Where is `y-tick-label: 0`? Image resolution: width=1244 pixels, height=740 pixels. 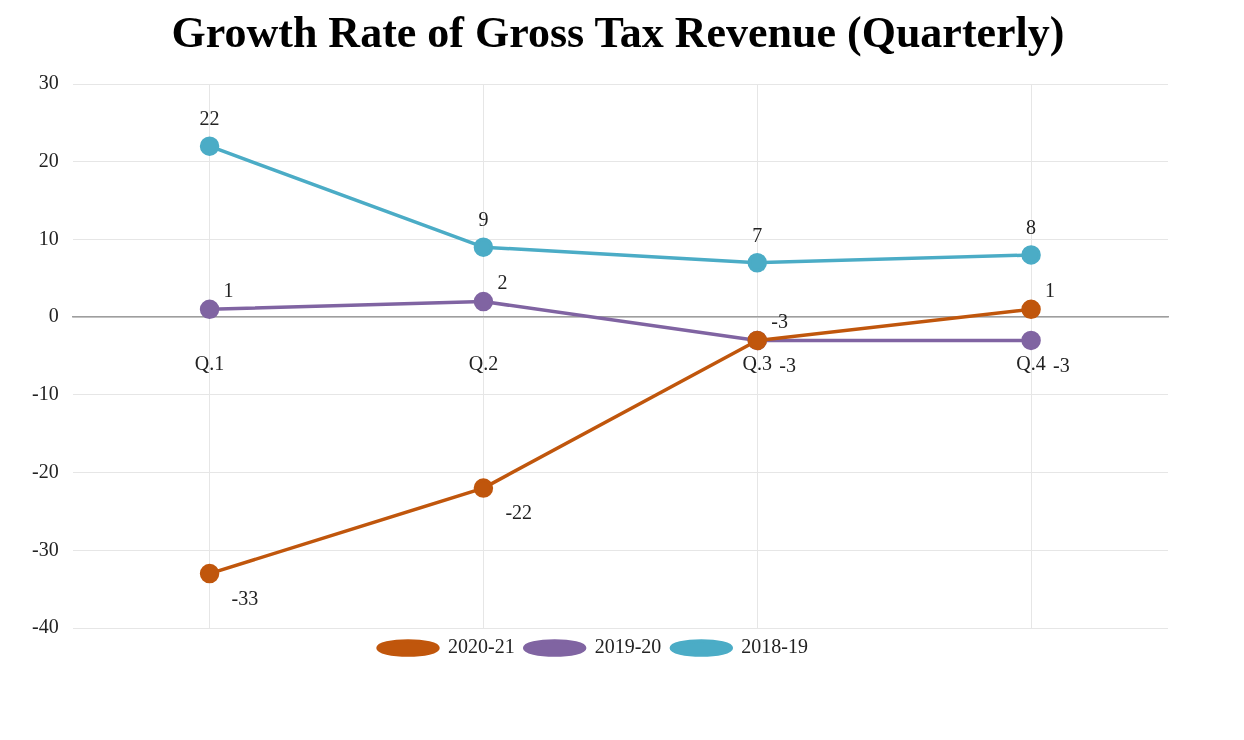
y-tick-label: 0 is located at coordinates (53, 315).